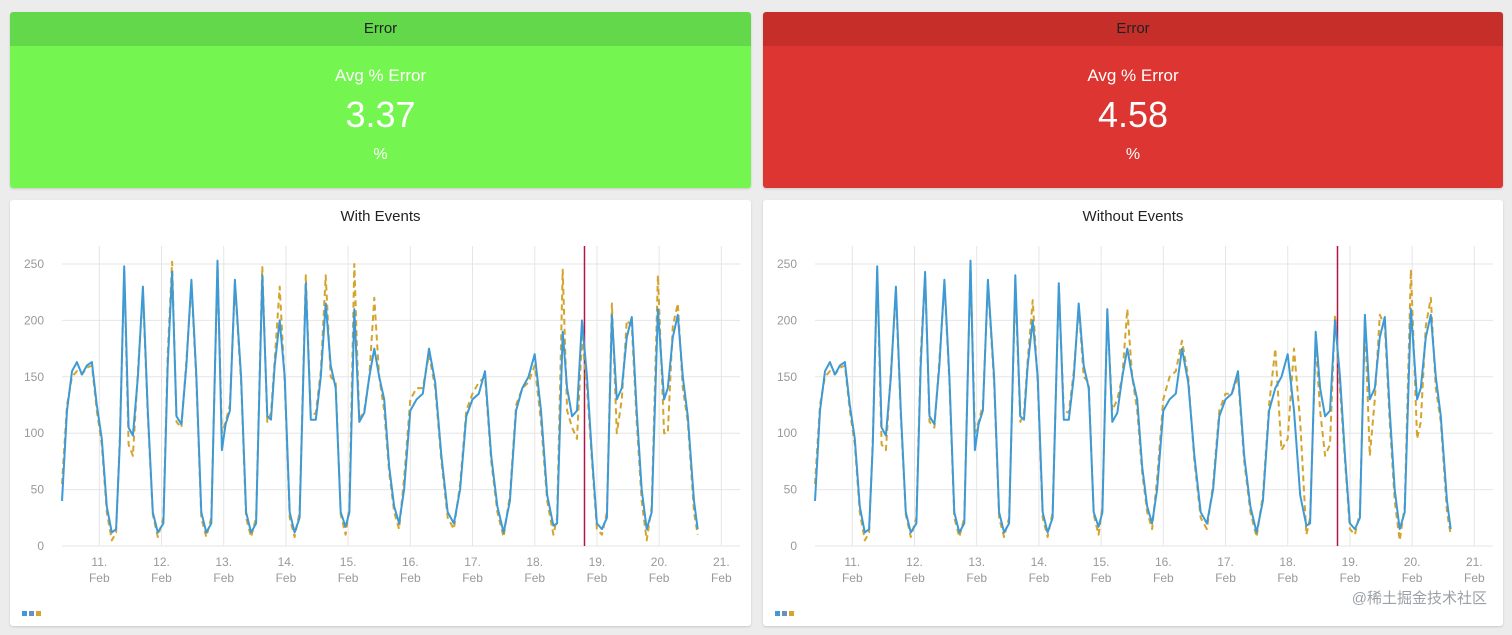 The image size is (1512, 635). I want to click on error-card-right: Error Avg % Error 4.58 %, so click(1133, 100).